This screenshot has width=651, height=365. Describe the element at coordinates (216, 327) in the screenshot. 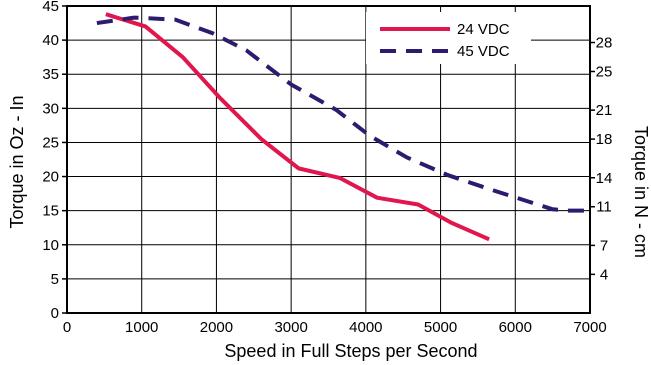

I see `x-tick-label: 2000` at that location.